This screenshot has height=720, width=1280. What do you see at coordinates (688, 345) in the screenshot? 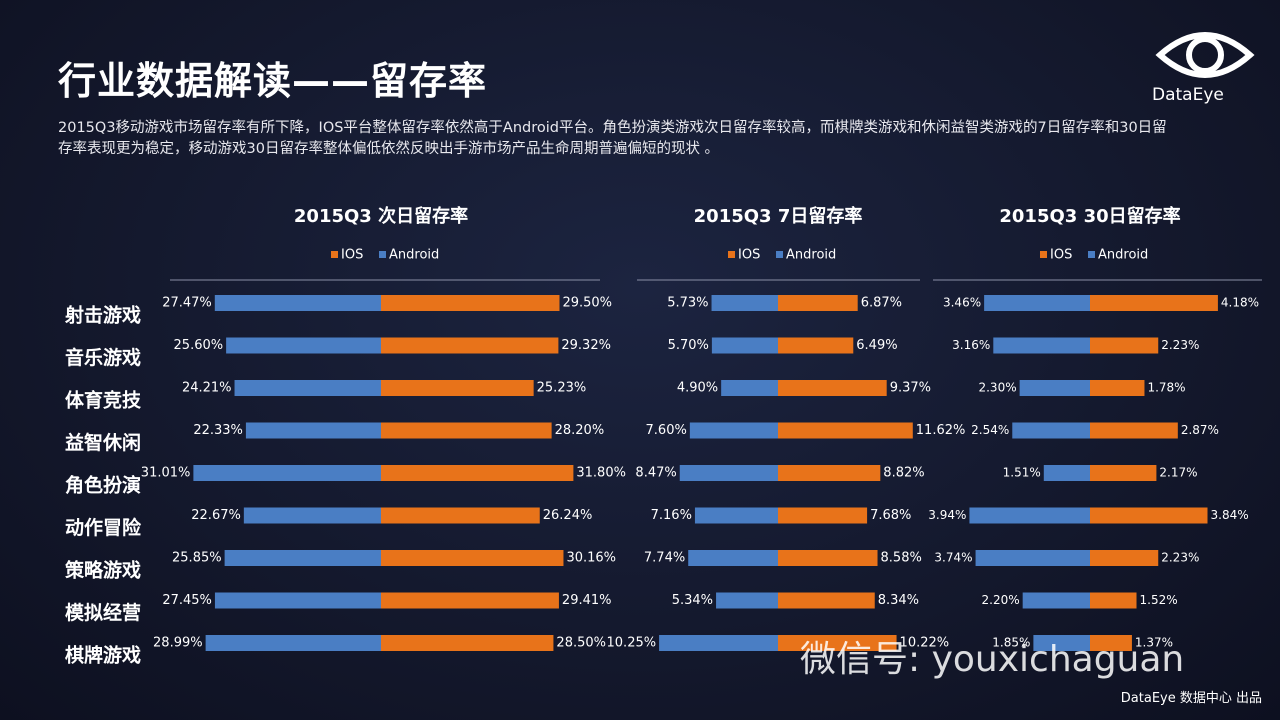
I see `value-label: 5.70%` at bounding box center [688, 345].